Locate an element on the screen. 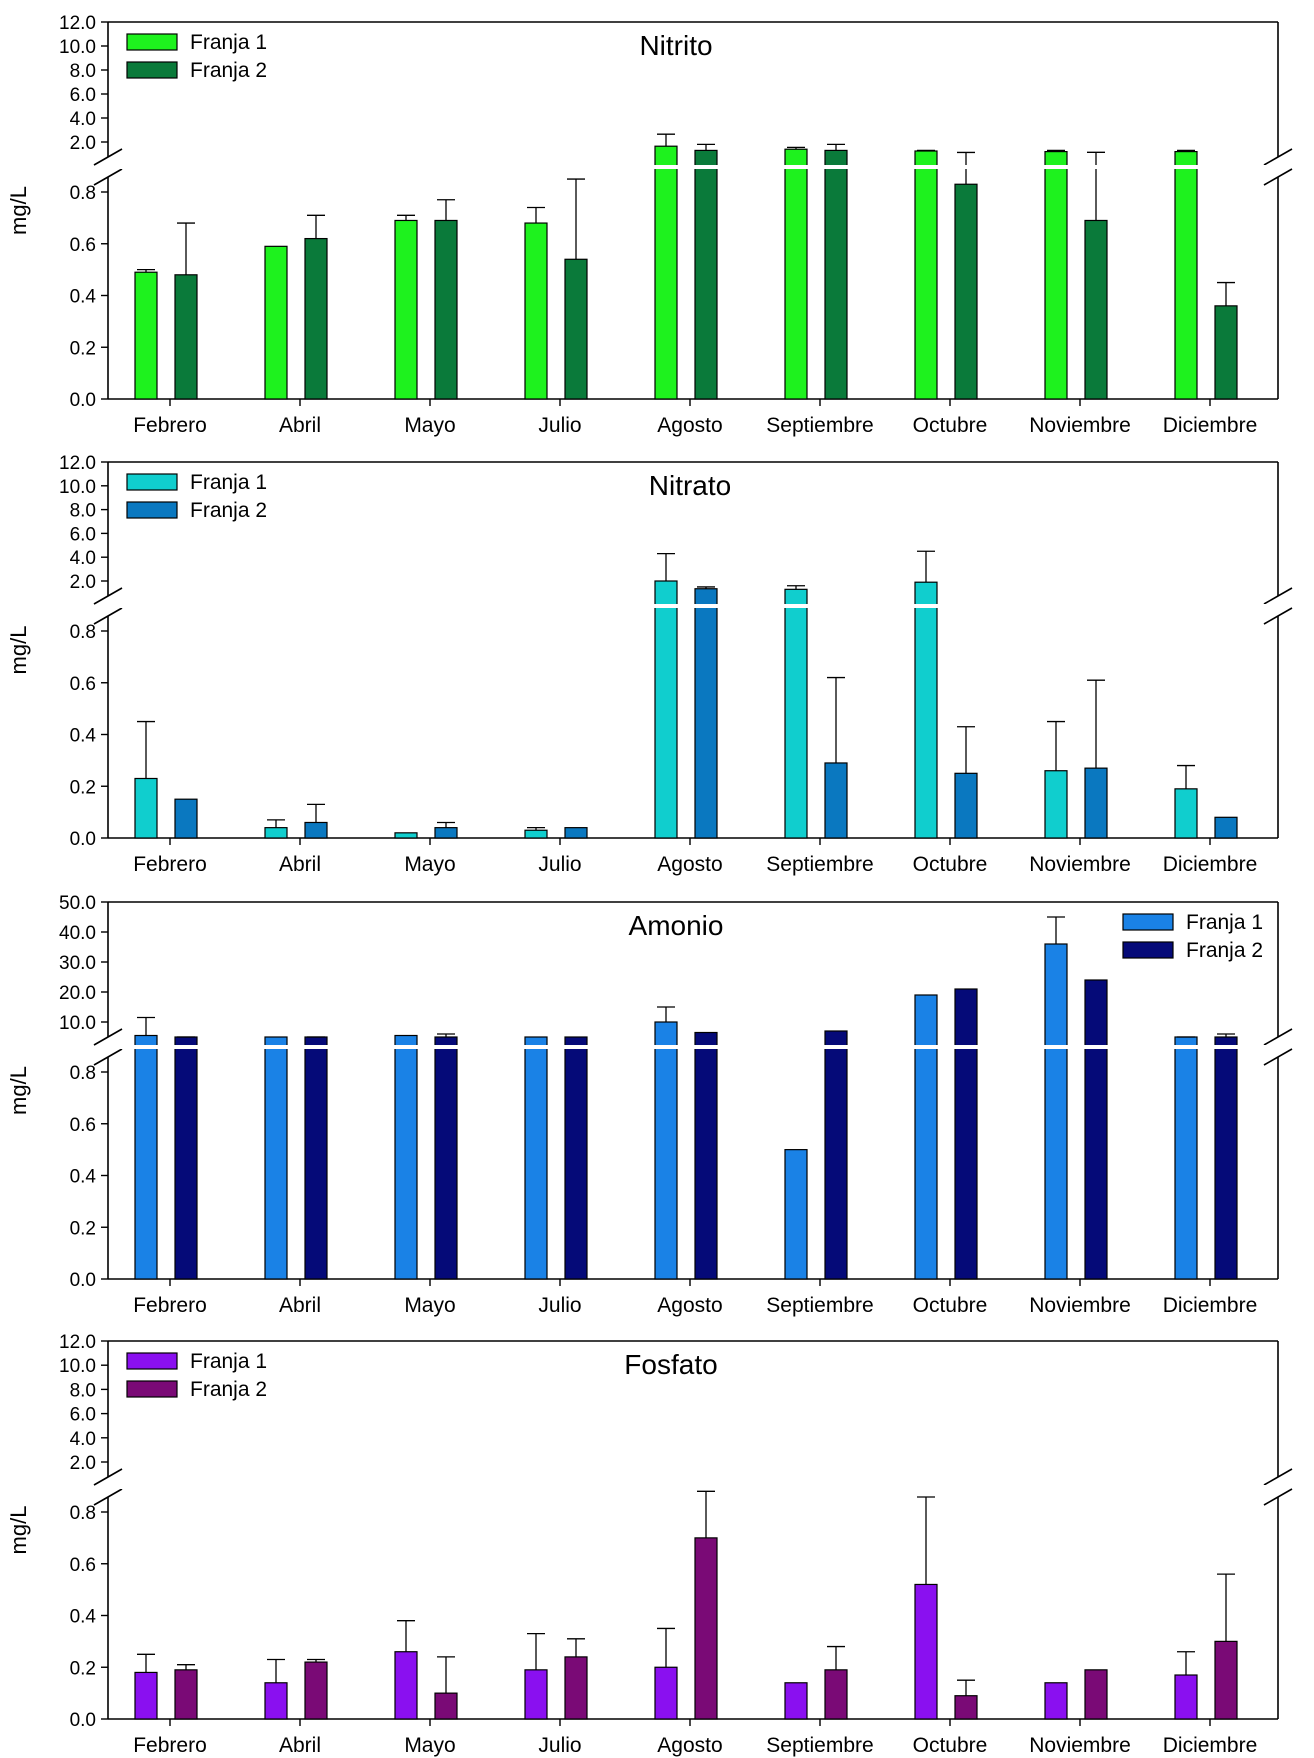 The width and height of the screenshot is (1314, 1758). chart-title: Nitrito is located at coordinates (675, 45).